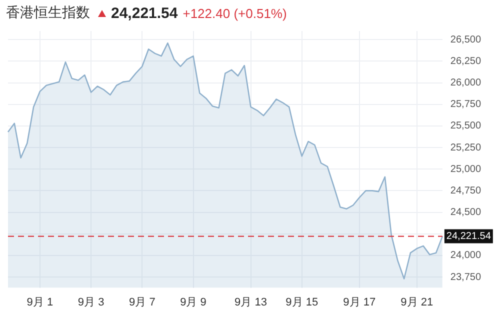 Image resolution: width=499 pixels, height=323 pixels. Describe the element at coordinates (466, 148) in the screenshot. I see `y-tick-label: 25,250` at that location.